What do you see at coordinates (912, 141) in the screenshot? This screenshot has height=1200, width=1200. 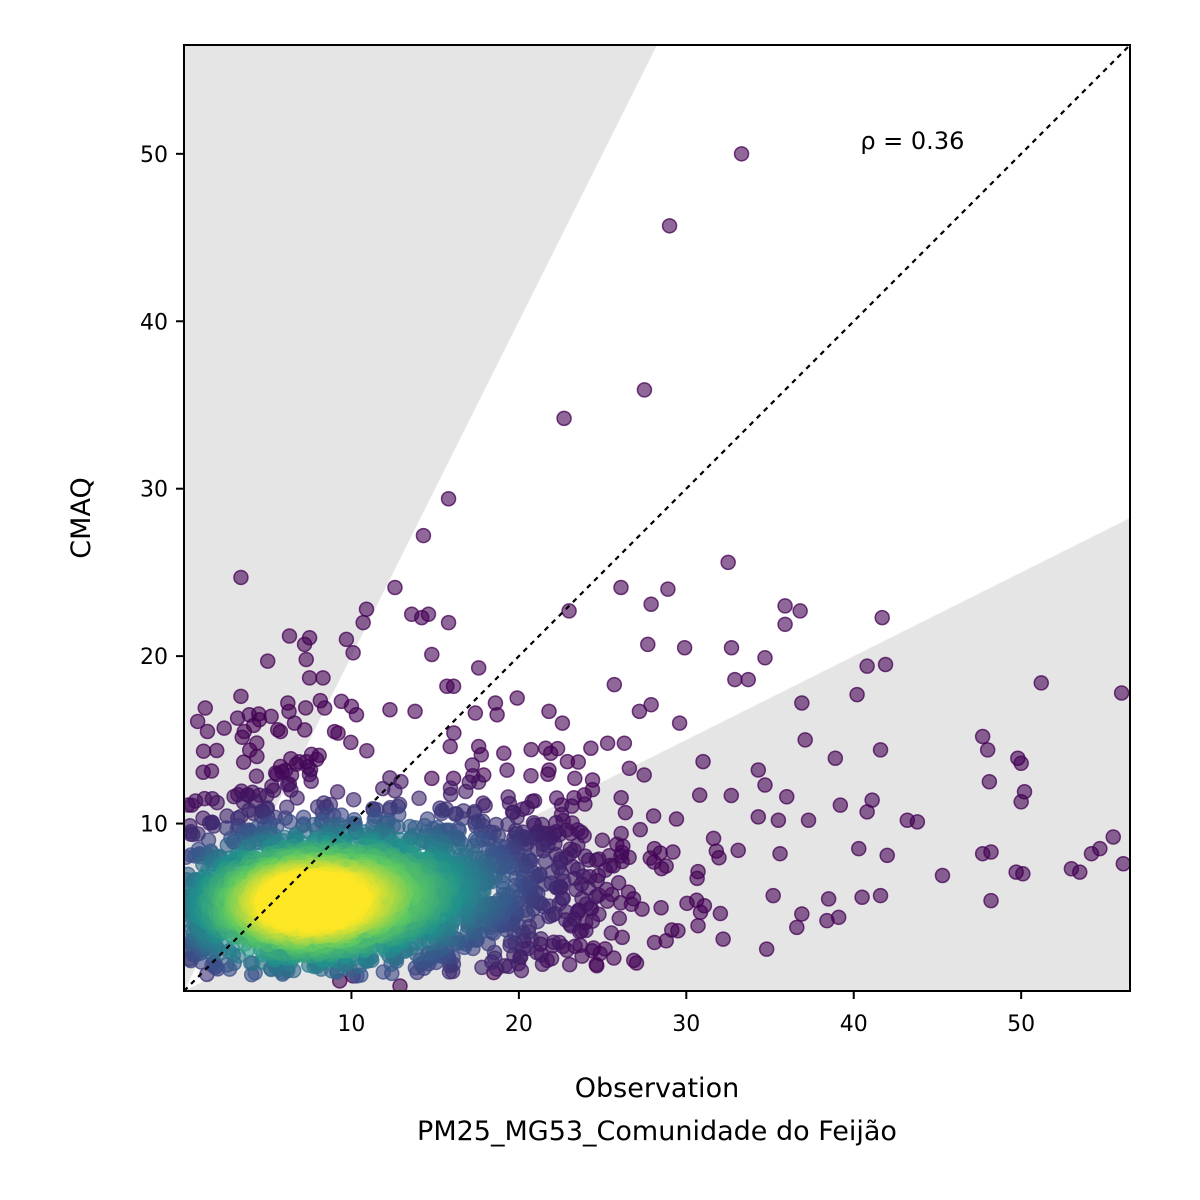 I see `correlation-annotation: ρ = 0.36` at bounding box center [912, 141].